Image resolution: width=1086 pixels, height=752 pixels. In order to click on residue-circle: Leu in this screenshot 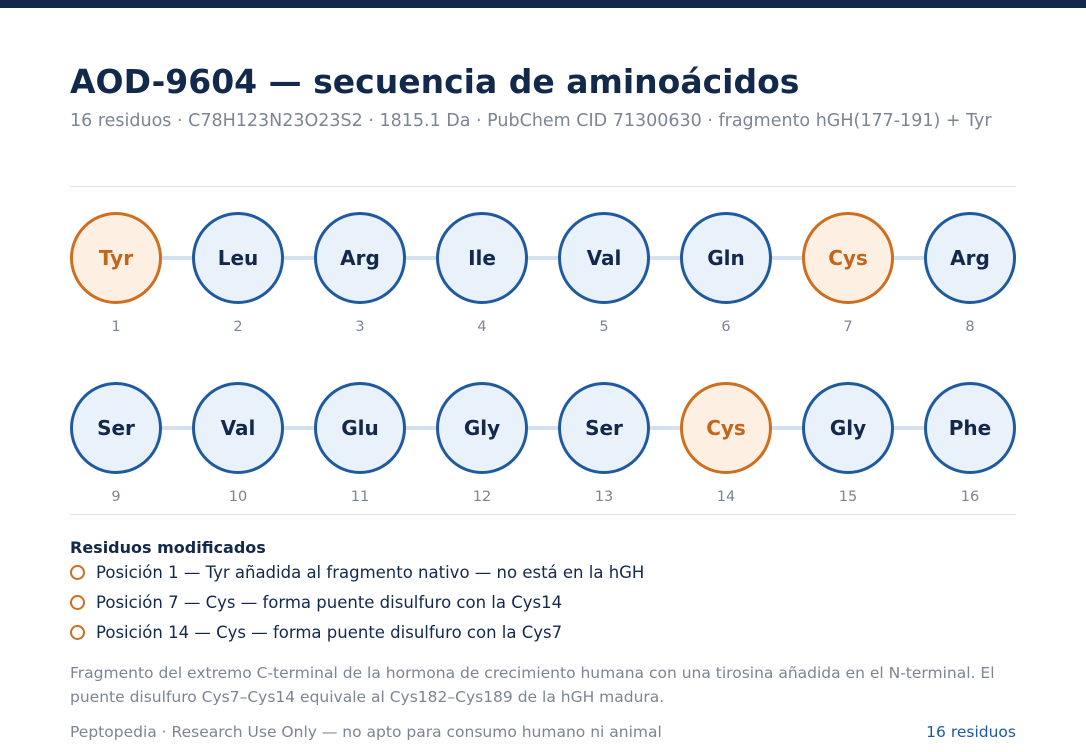, I will do `click(238, 258)`.